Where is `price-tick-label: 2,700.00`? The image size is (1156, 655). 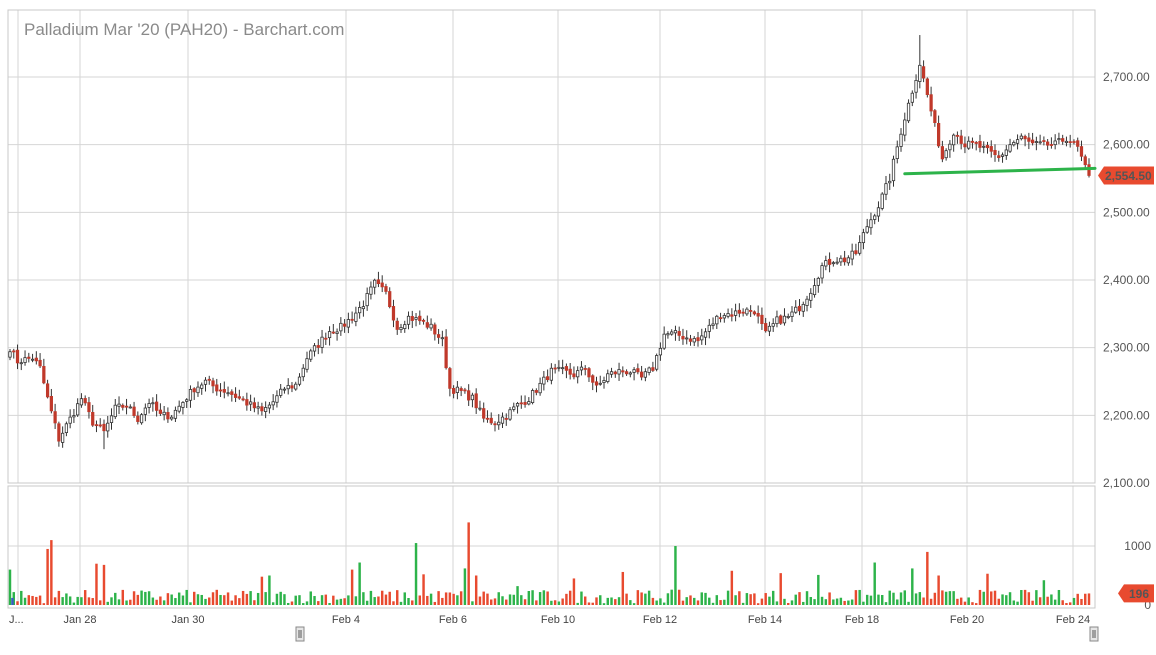 price-tick-label: 2,700.00 is located at coordinates (1126, 77).